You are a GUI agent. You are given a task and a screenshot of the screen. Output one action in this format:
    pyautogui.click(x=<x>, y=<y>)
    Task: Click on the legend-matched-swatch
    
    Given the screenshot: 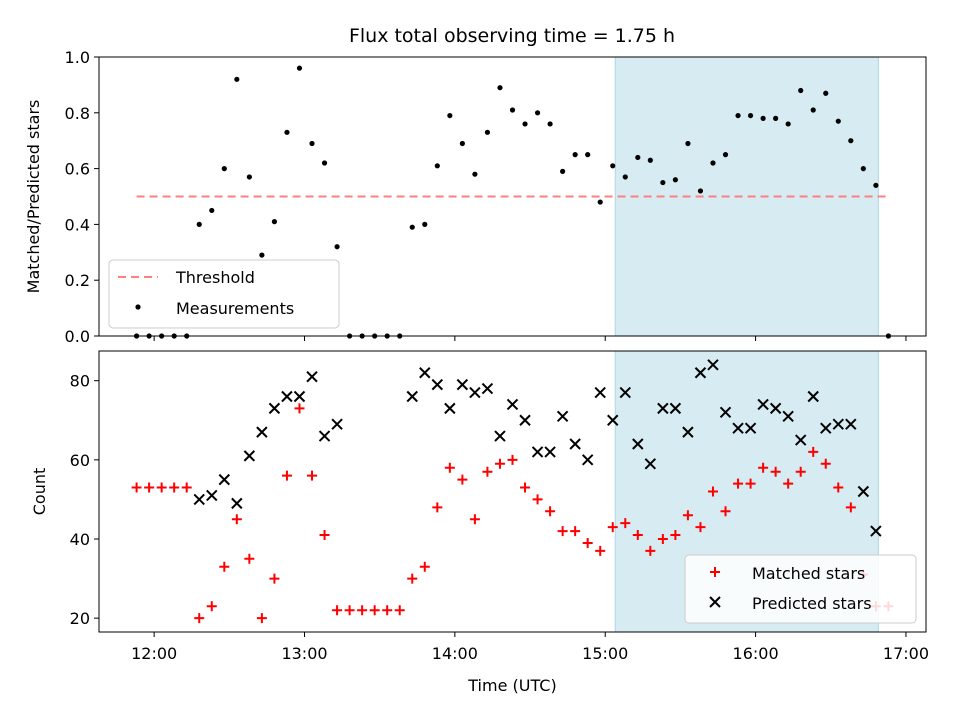 What is the action you would take?
    pyautogui.click(x=715, y=572)
    